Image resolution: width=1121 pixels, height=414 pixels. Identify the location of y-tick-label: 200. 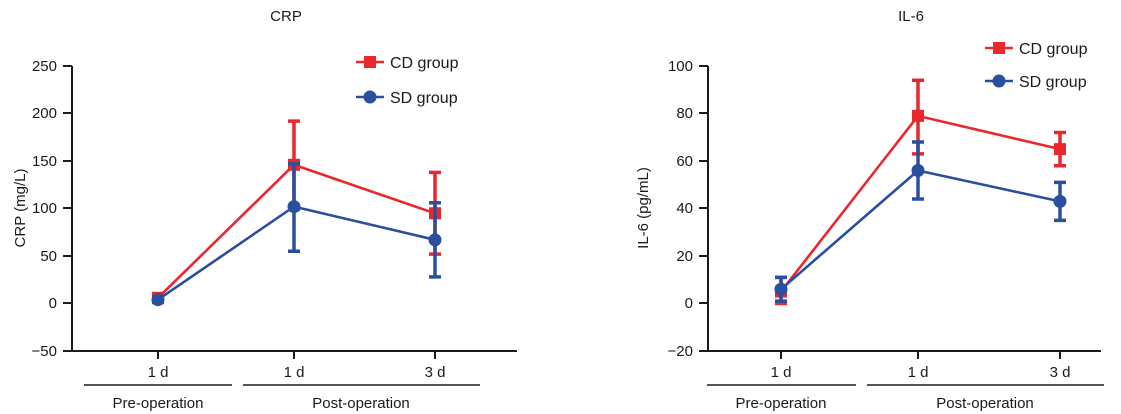
(44, 113).